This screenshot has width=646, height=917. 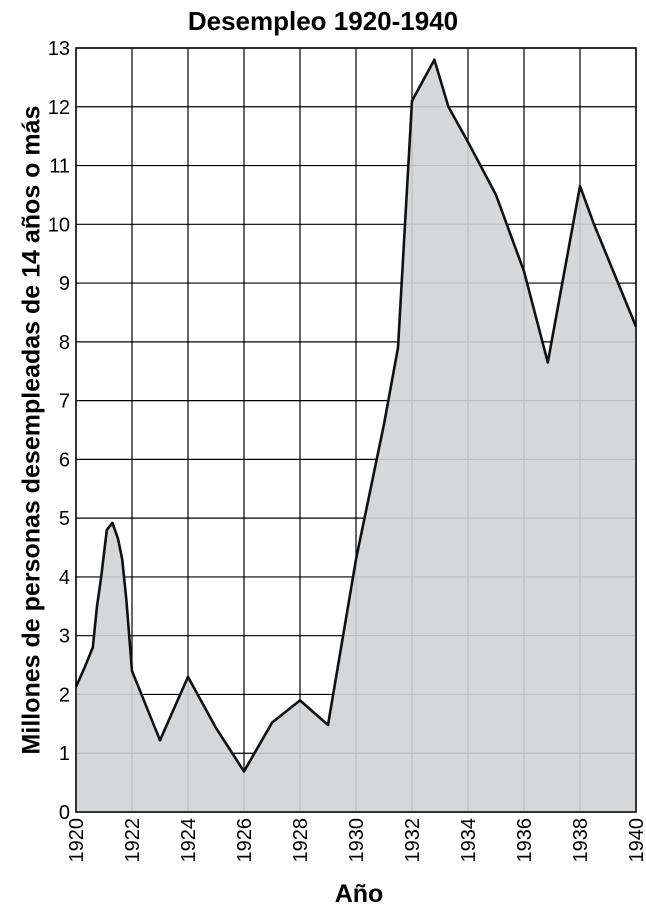 What do you see at coordinates (77, 840) in the screenshot?
I see `x-tick-label: 1920` at bounding box center [77, 840].